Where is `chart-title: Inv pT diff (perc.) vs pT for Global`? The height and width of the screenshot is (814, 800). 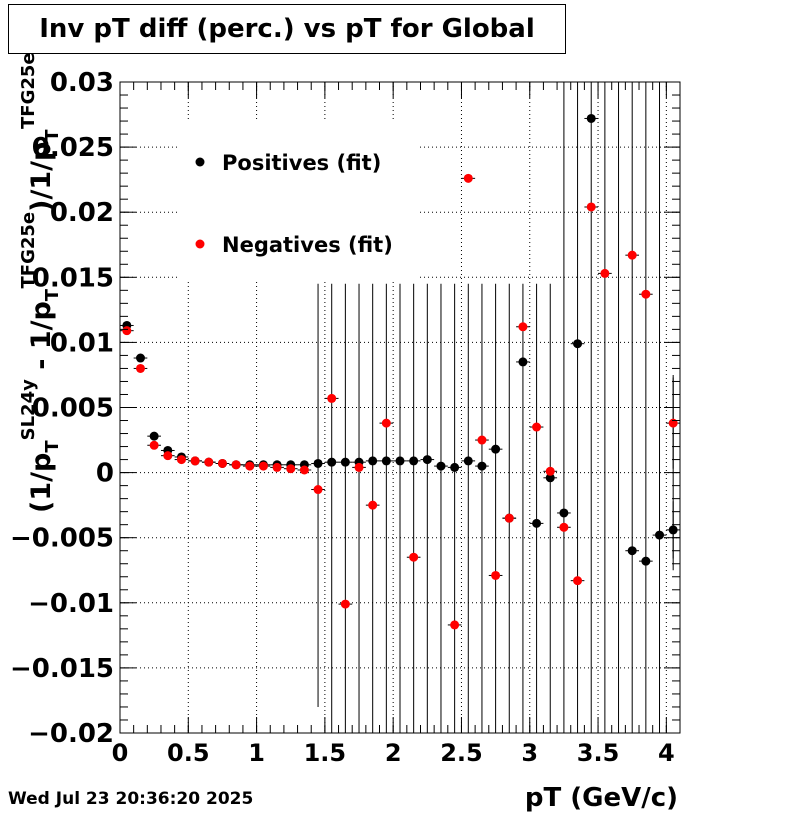
chart-title: Inv pT diff (perc.) vs pT for Global is located at coordinates (287, 29).